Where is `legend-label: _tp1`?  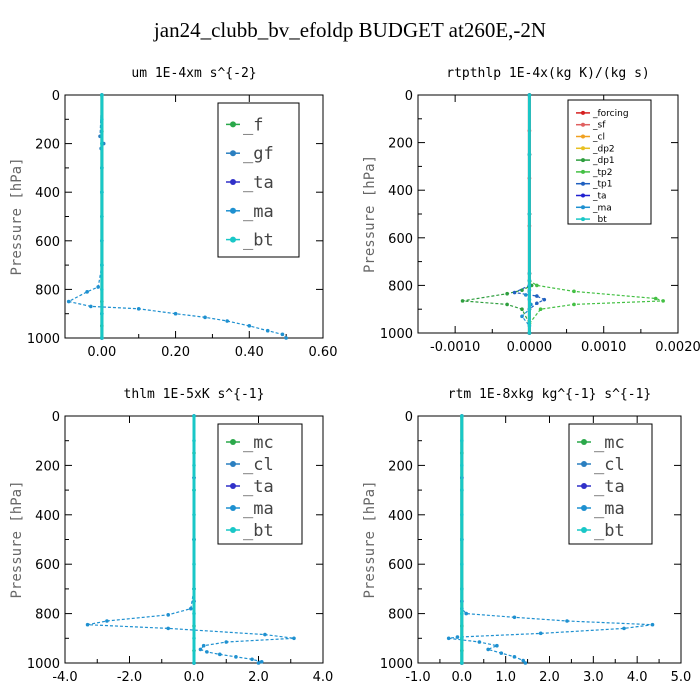 legend-label: _tp1 is located at coordinates (602, 185).